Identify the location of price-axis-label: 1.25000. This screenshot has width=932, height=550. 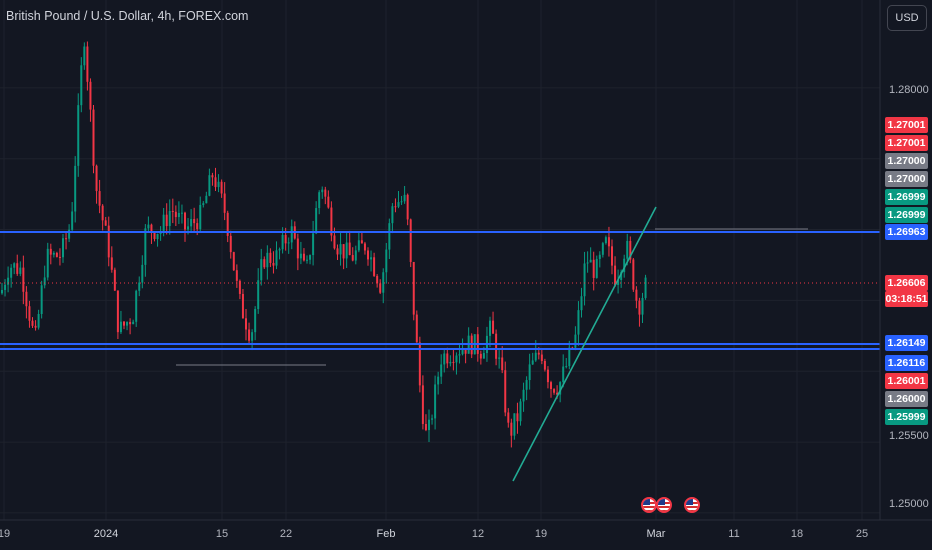
(909, 504).